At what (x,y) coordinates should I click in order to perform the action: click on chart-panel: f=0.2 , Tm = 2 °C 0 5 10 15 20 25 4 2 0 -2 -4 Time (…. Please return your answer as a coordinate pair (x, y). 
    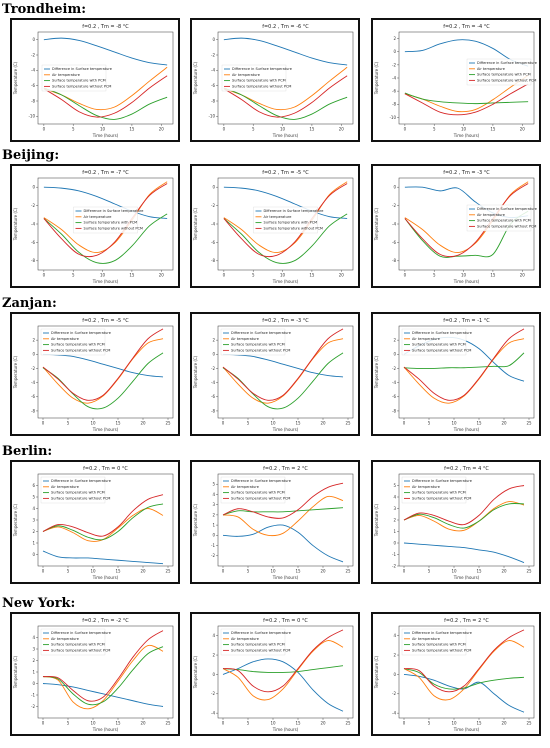
    Looking at the image, I should click on (456, 674).